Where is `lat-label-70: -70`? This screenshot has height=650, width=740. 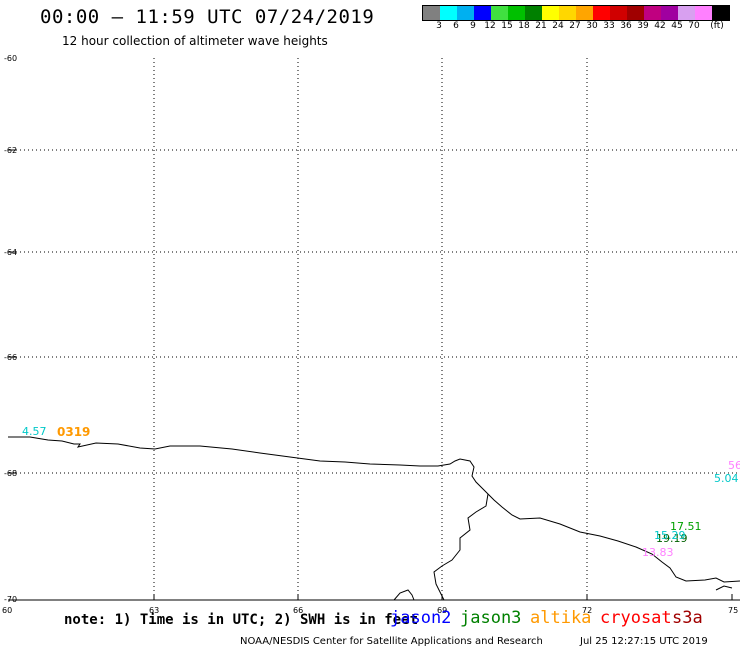 lat-label-70: -70 is located at coordinates (10, 599).